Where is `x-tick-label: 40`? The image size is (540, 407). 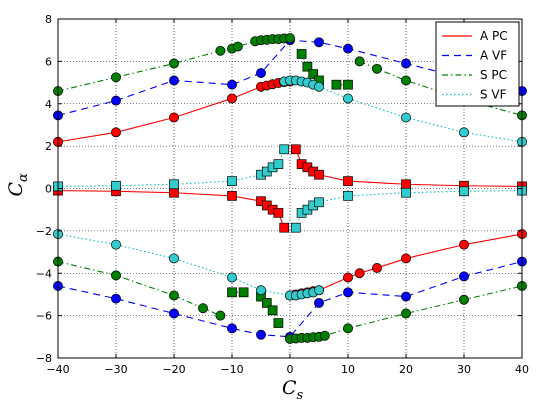
x-tick-label: 40 is located at coordinates (522, 369).